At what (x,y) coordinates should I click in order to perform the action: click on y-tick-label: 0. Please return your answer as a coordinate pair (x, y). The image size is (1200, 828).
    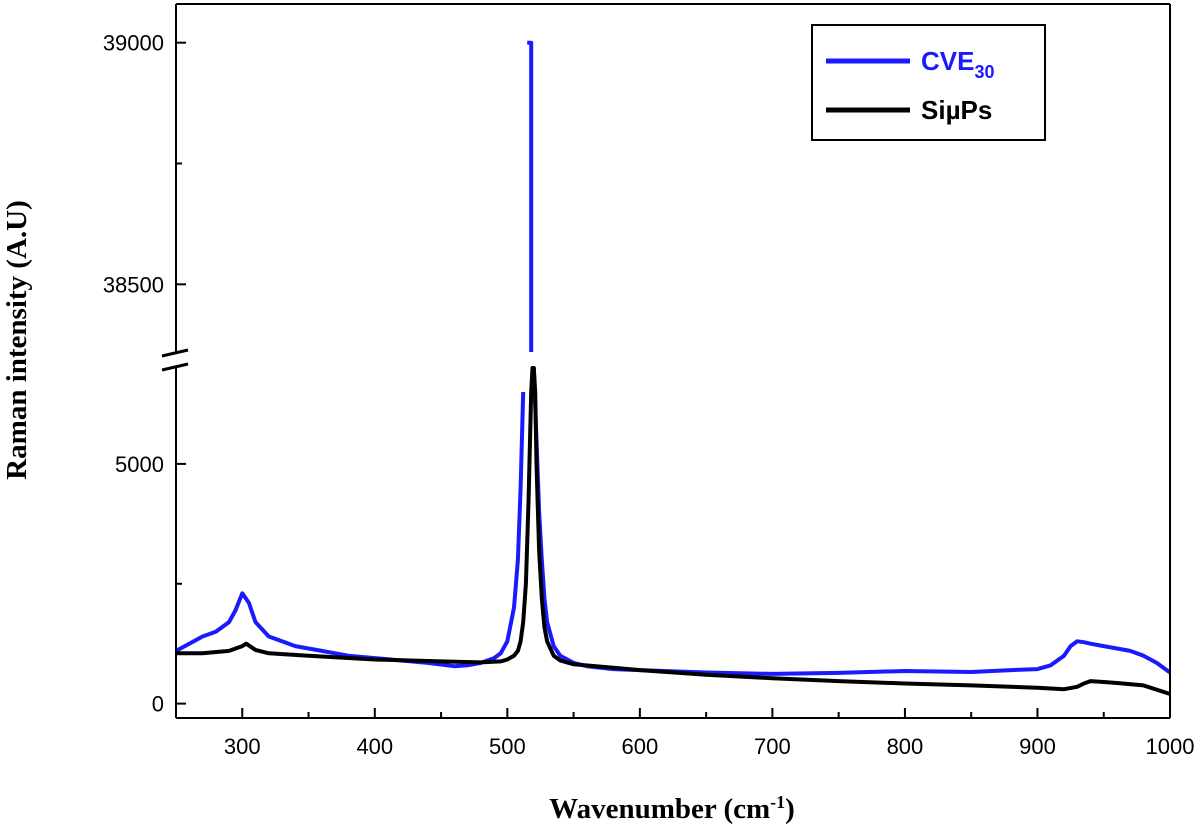
    Looking at the image, I should click on (158, 704).